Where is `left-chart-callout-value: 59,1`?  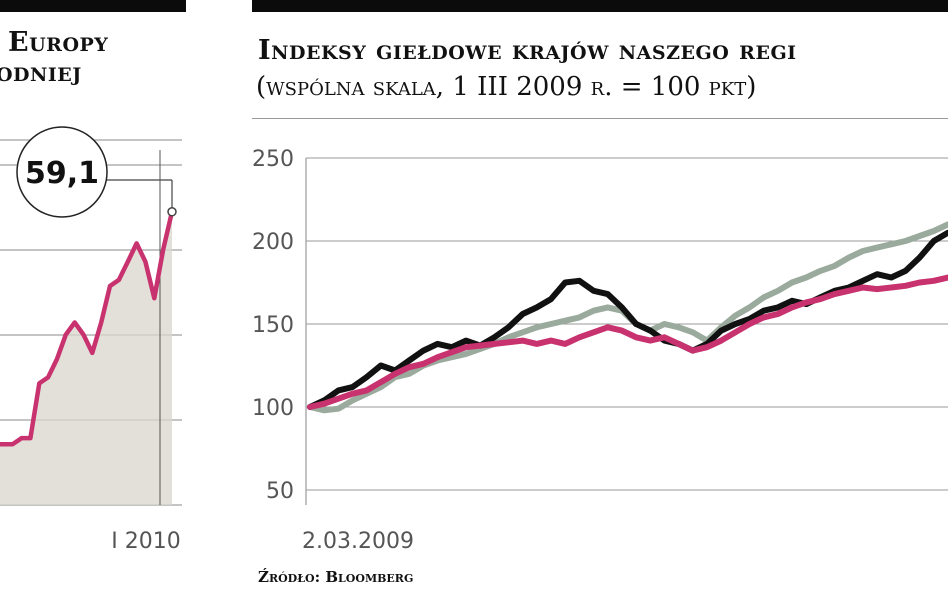
left-chart-callout-value: 59,1 is located at coordinates (62, 173).